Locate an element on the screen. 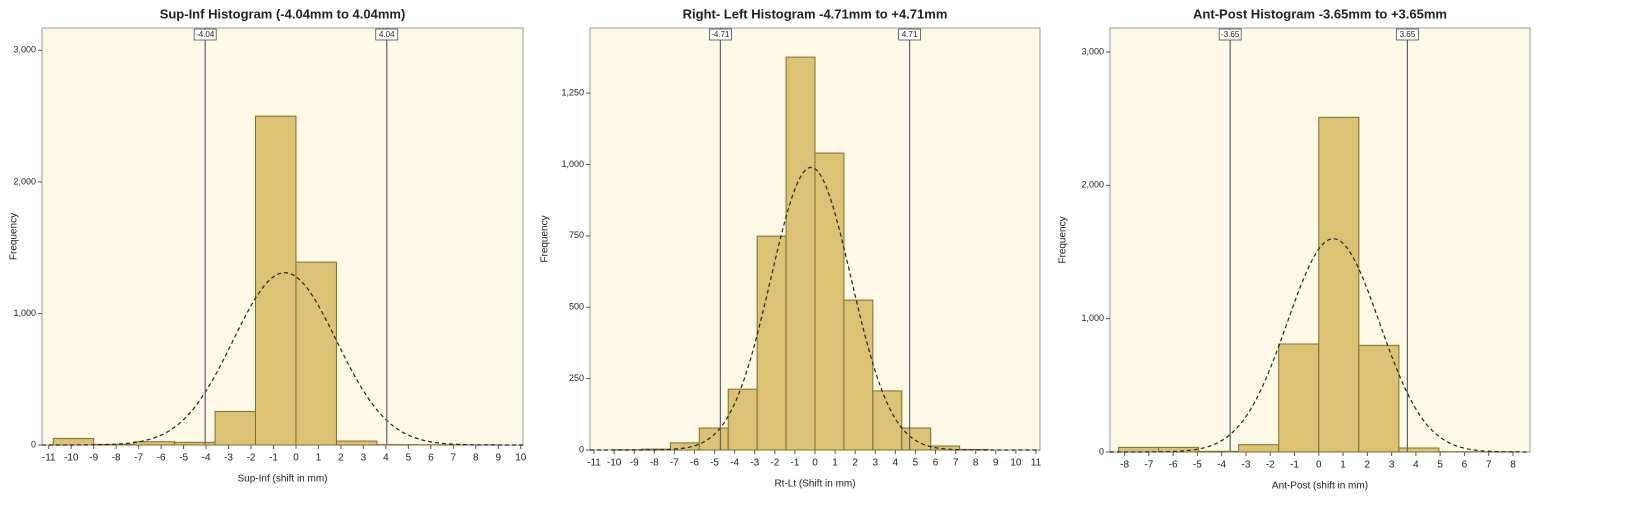  x-axis-label: Sup-Inf (shift in mm) is located at coordinates (282, 479).